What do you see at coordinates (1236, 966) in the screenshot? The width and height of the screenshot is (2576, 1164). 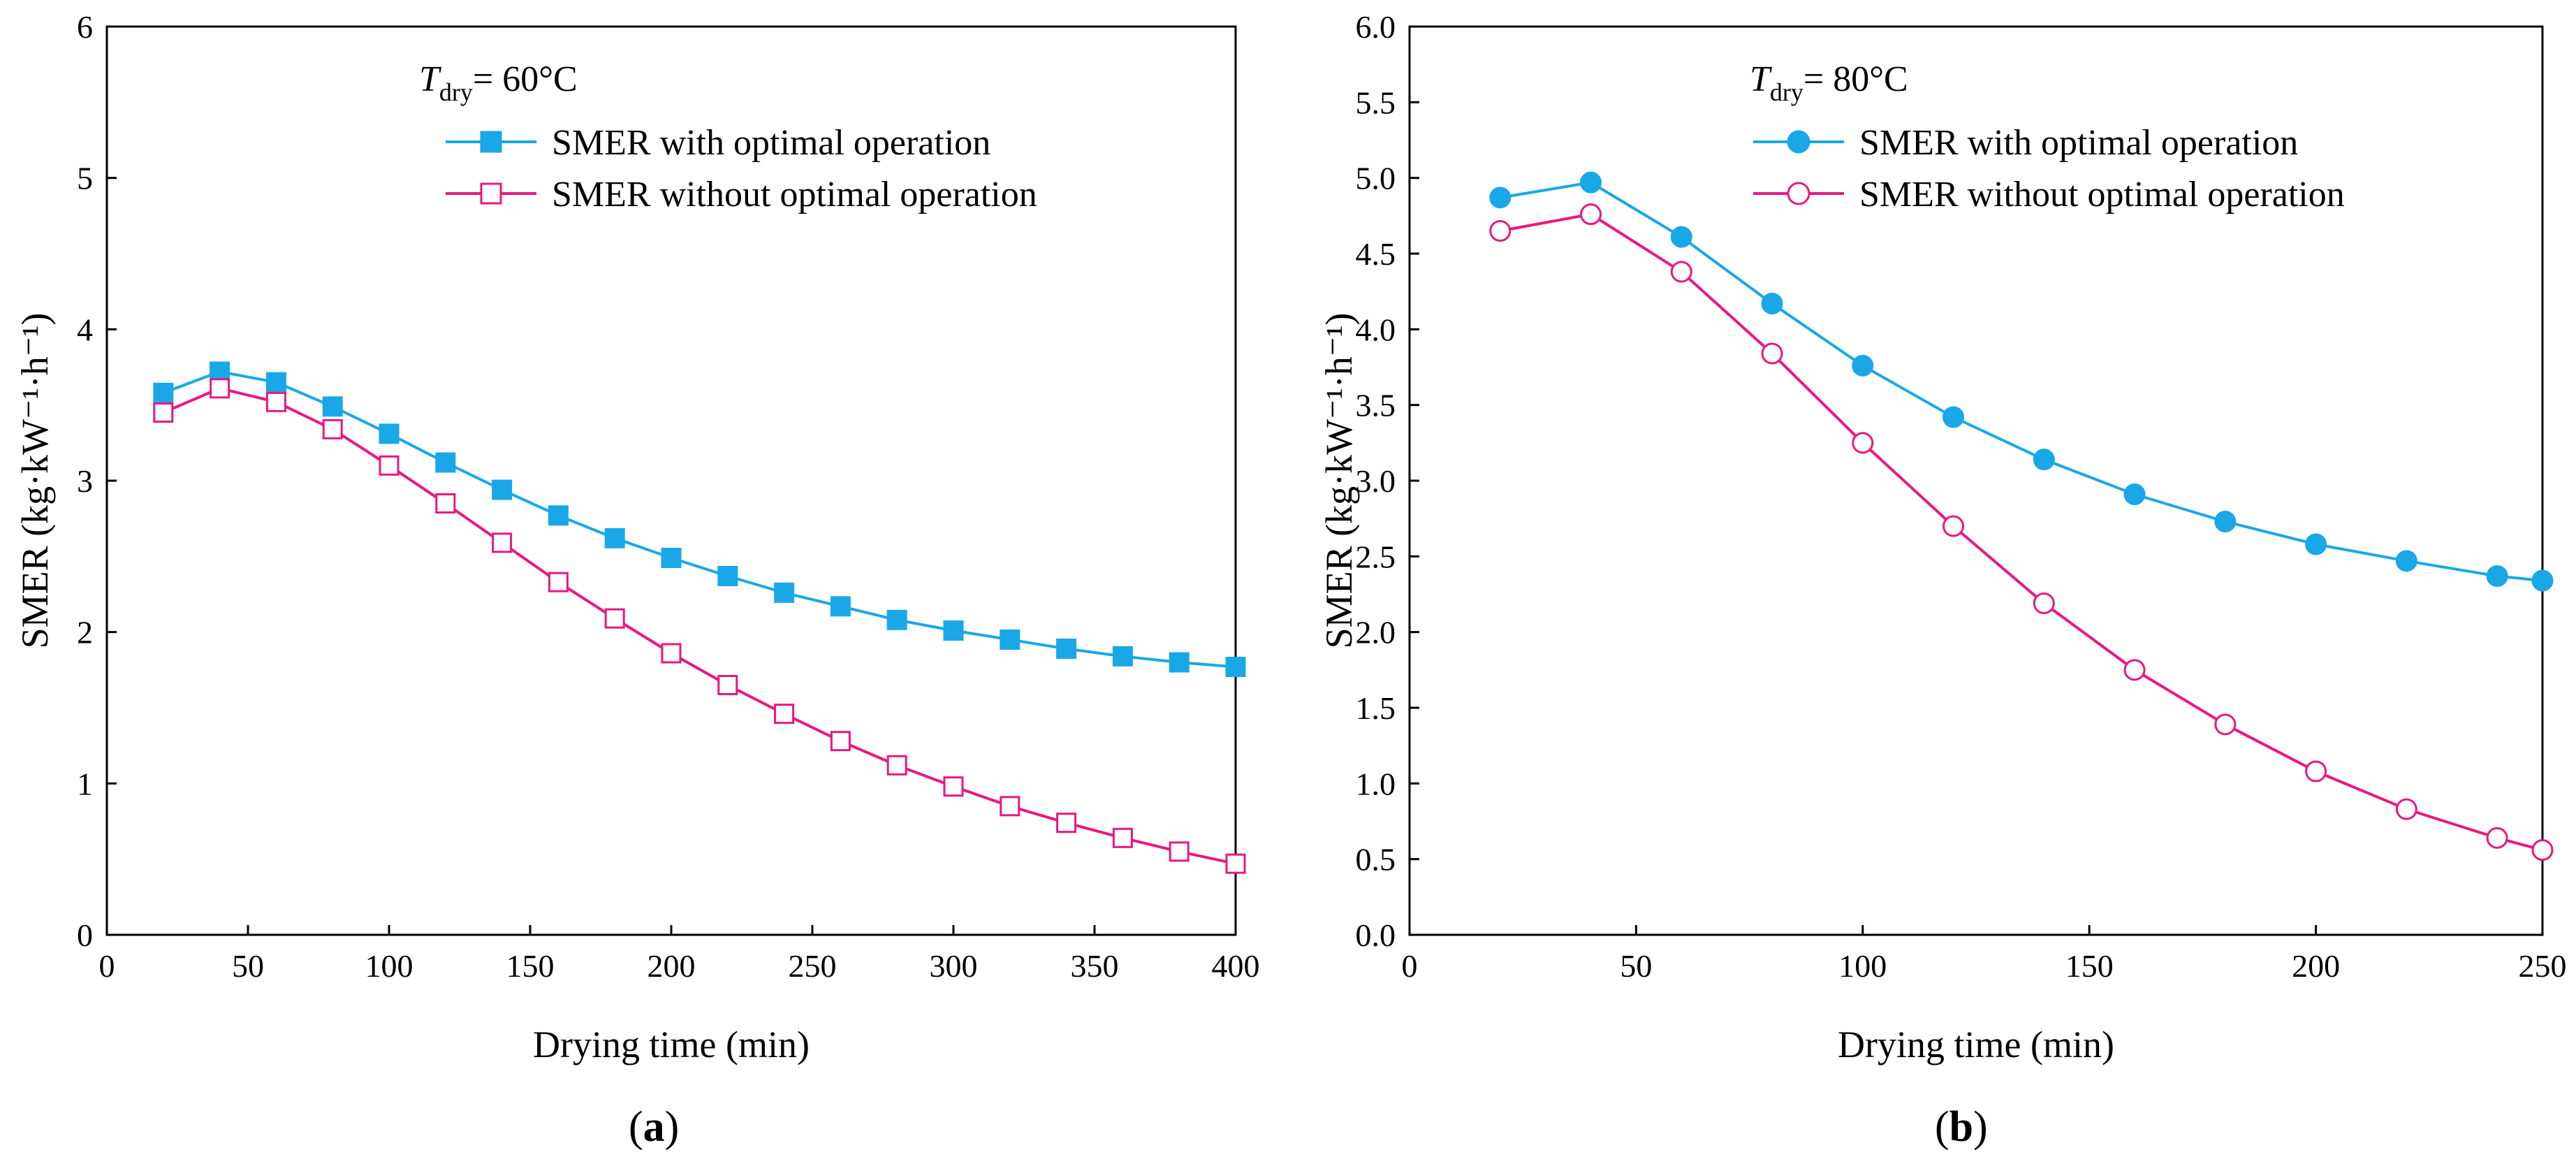 I see `x-tick-label-a-8: 400` at bounding box center [1236, 966].